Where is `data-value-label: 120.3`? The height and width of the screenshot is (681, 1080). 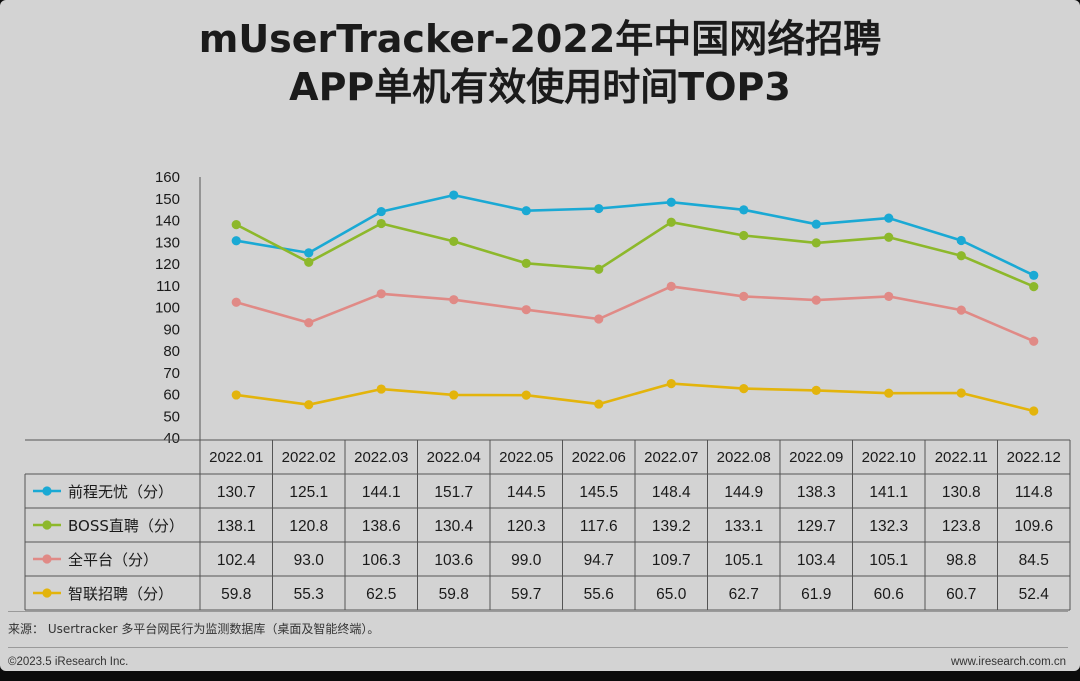
data-value-label: 120.3 is located at coordinates (526, 526).